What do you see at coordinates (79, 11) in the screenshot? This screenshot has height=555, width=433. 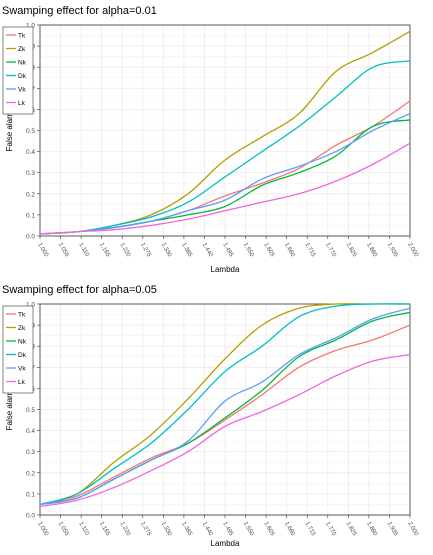 I see `chart-title: Swamping effect for alpha=0.01` at bounding box center [79, 11].